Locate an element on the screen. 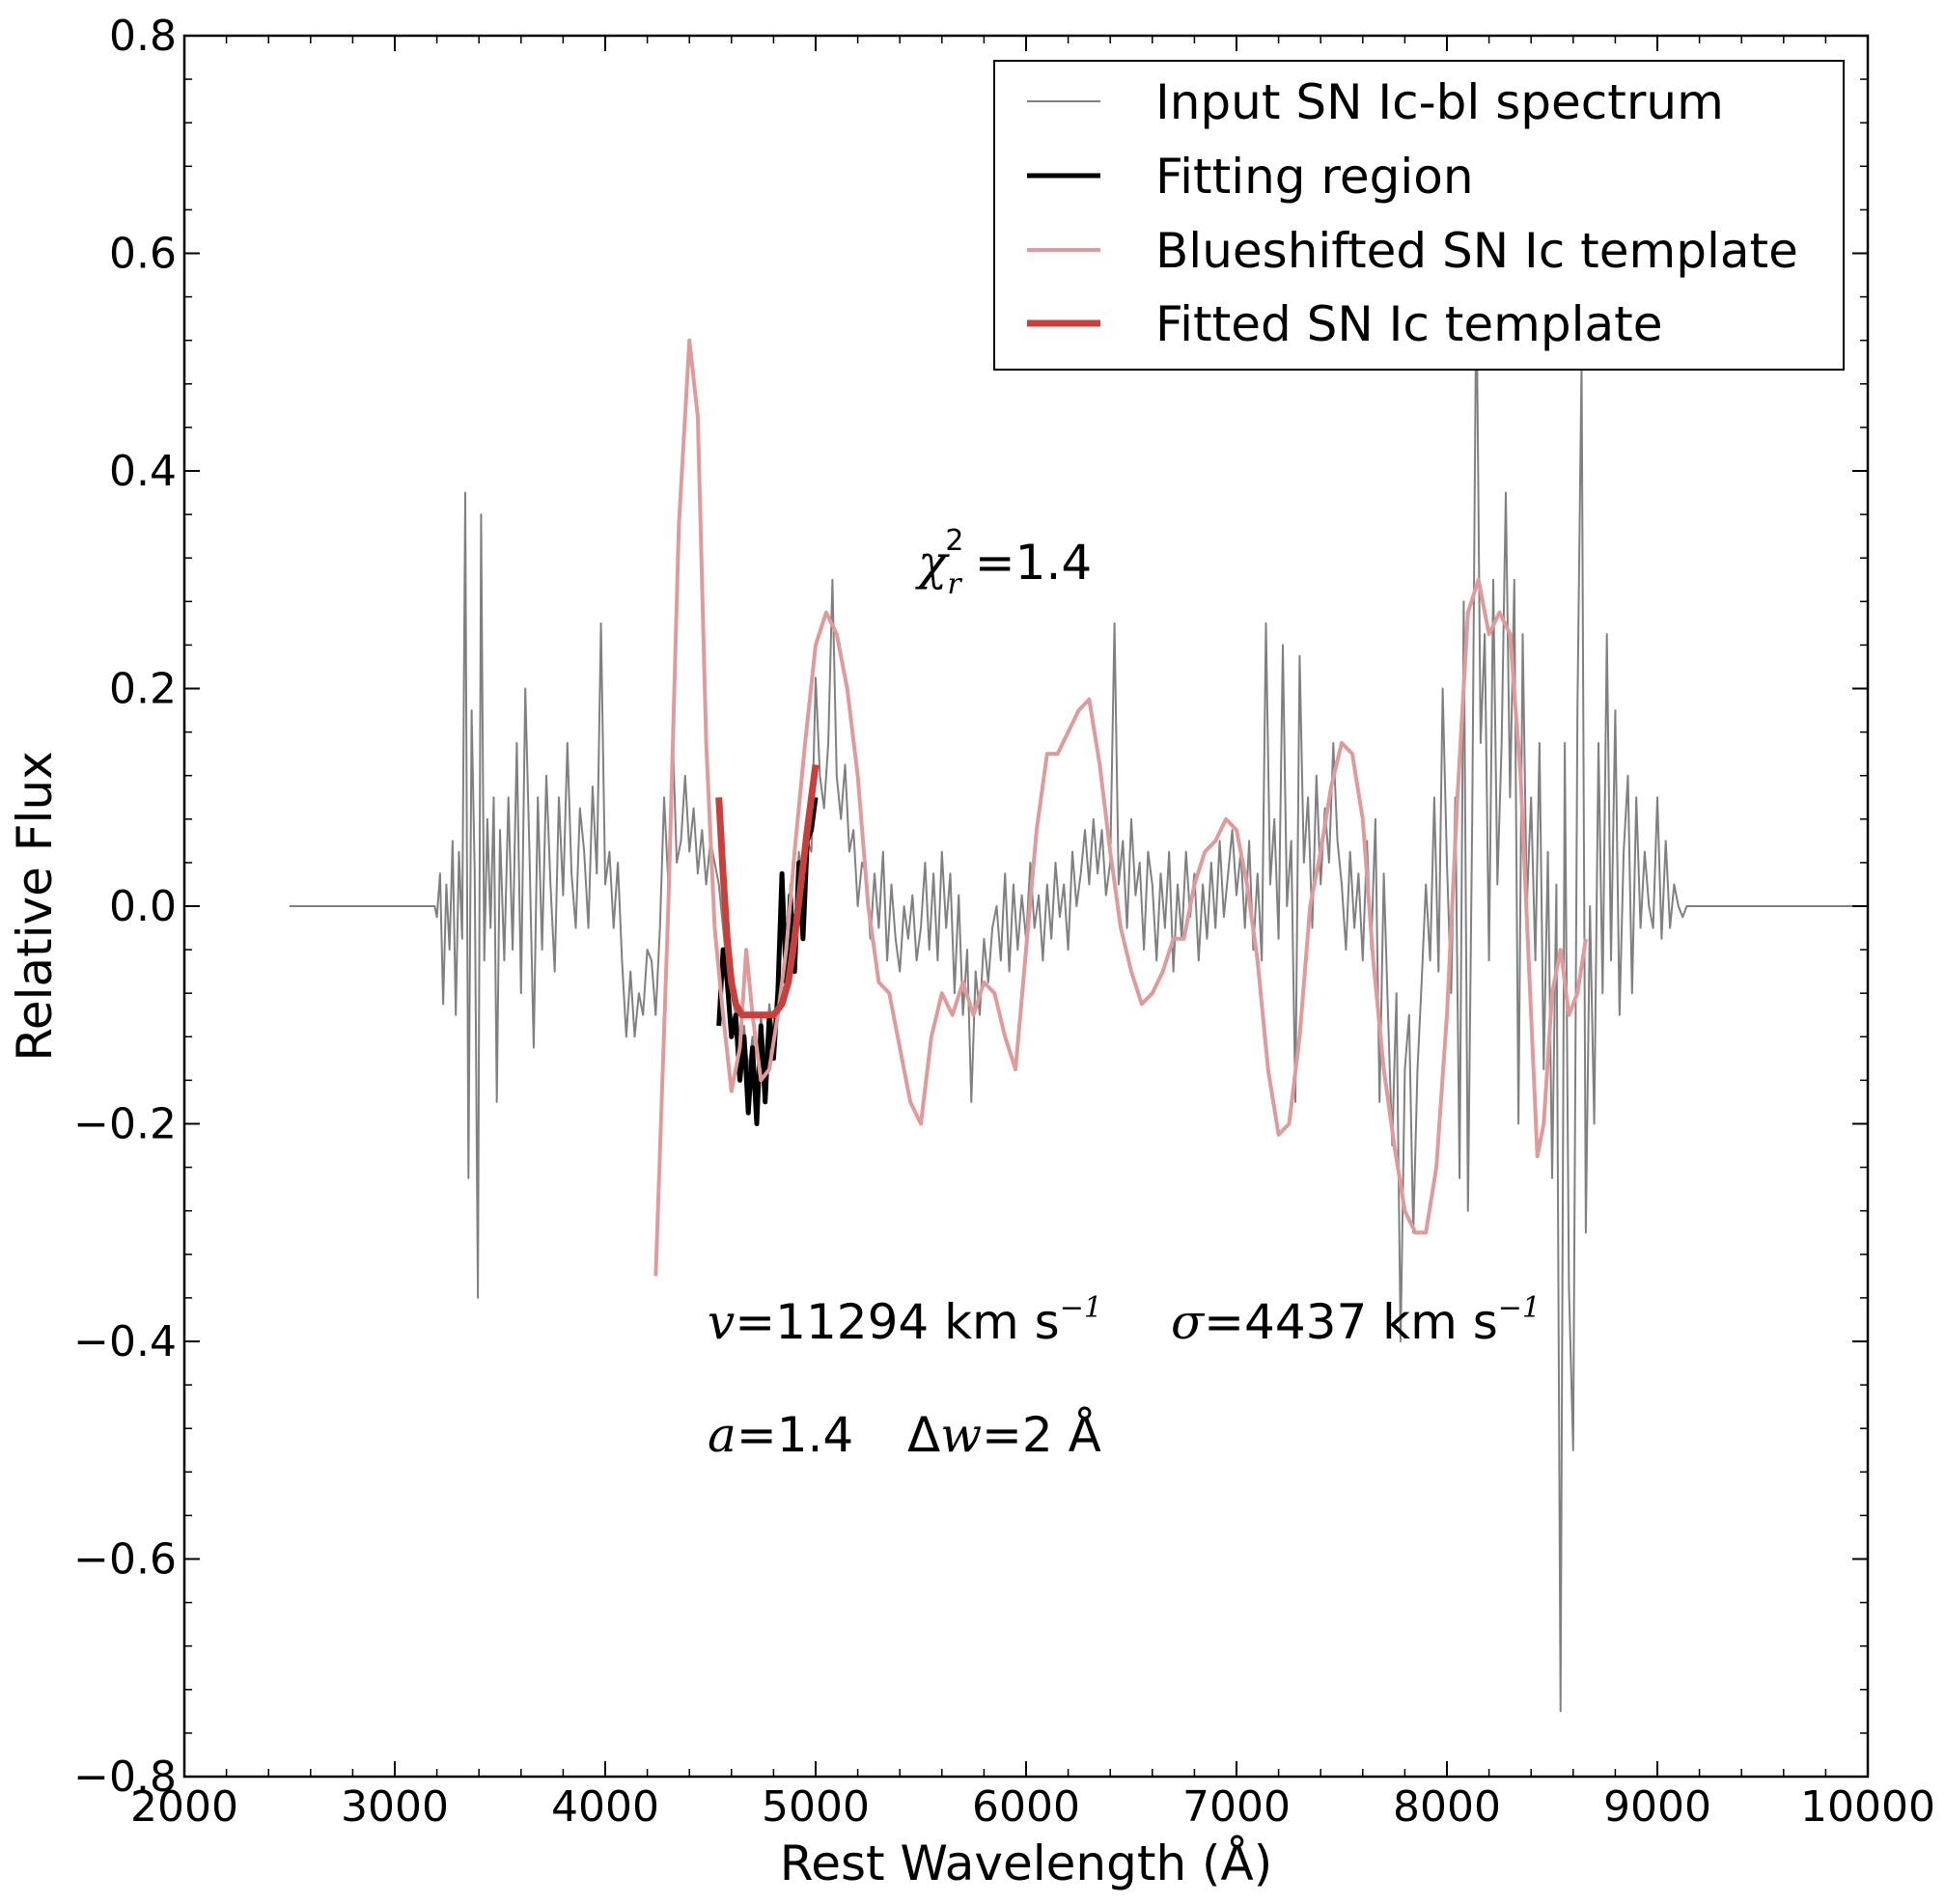 The height and width of the screenshot is (1904, 1945). sigma-value: =4437 km s is located at coordinates (1351, 1322).